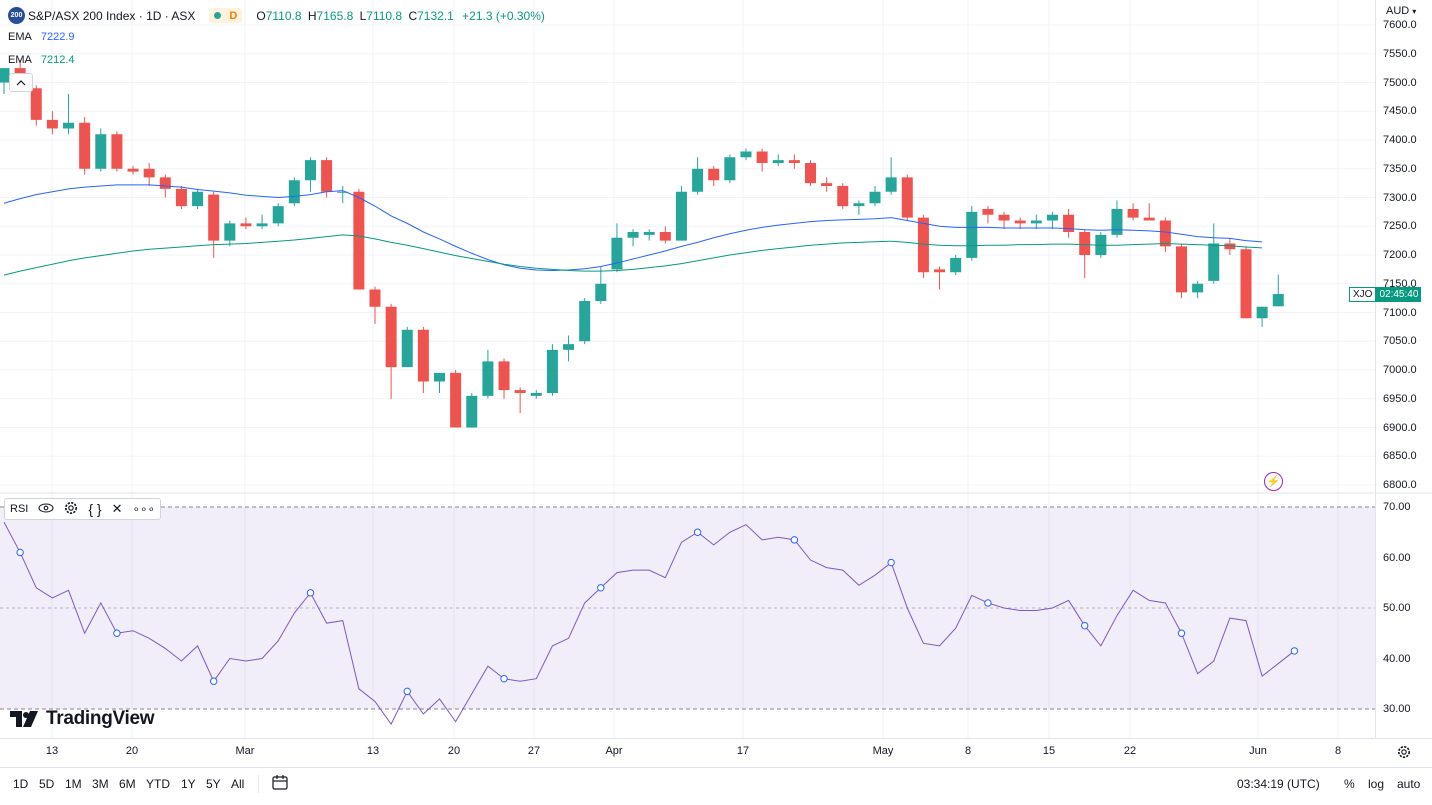 Image resolution: width=1432 pixels, height=805 pixels. What do you see at coordinates (20, 60) in the screenshot?
I see `ema-slow-name: EMA` at bounding box center [20, 60].